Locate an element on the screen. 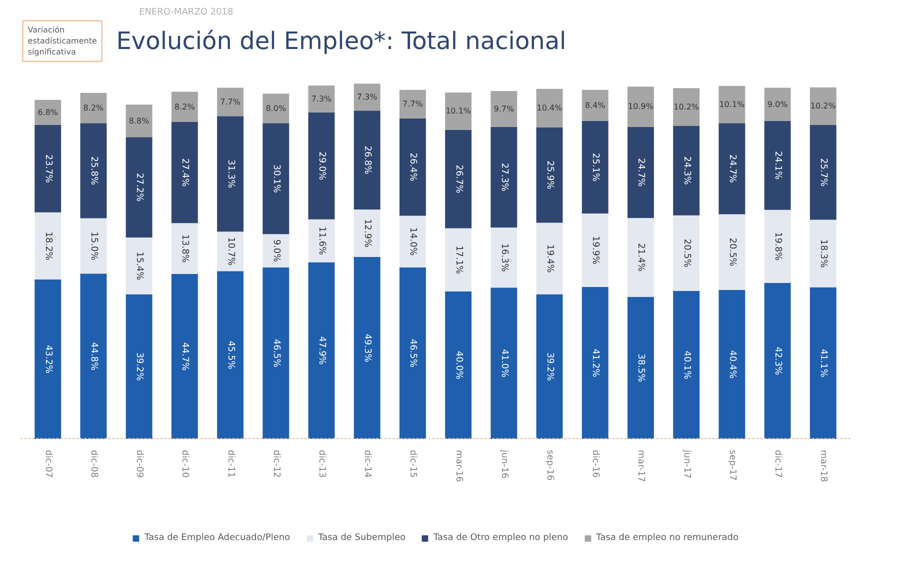 This screenshot has height=581, width=908. data-label: 39.2% is located at coordinates (549, 367).